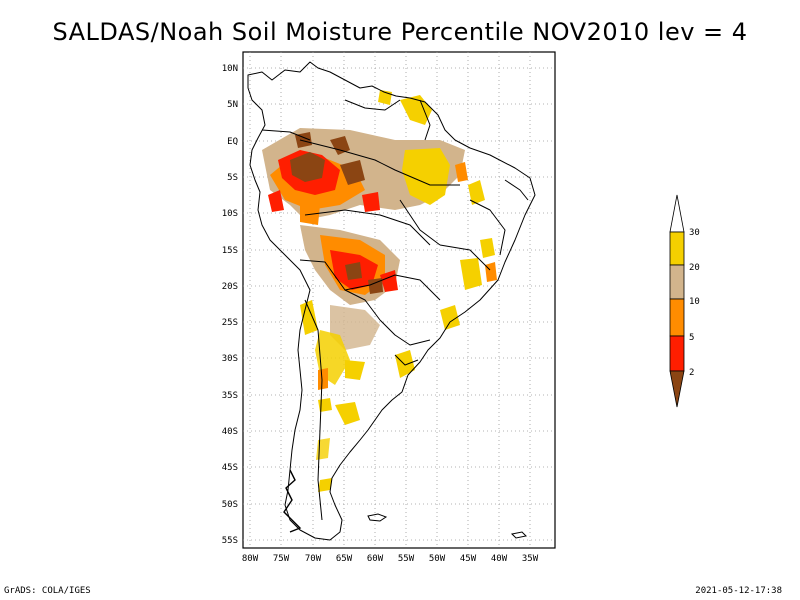  I want to click on legend-label: 20, so click(694, 268).